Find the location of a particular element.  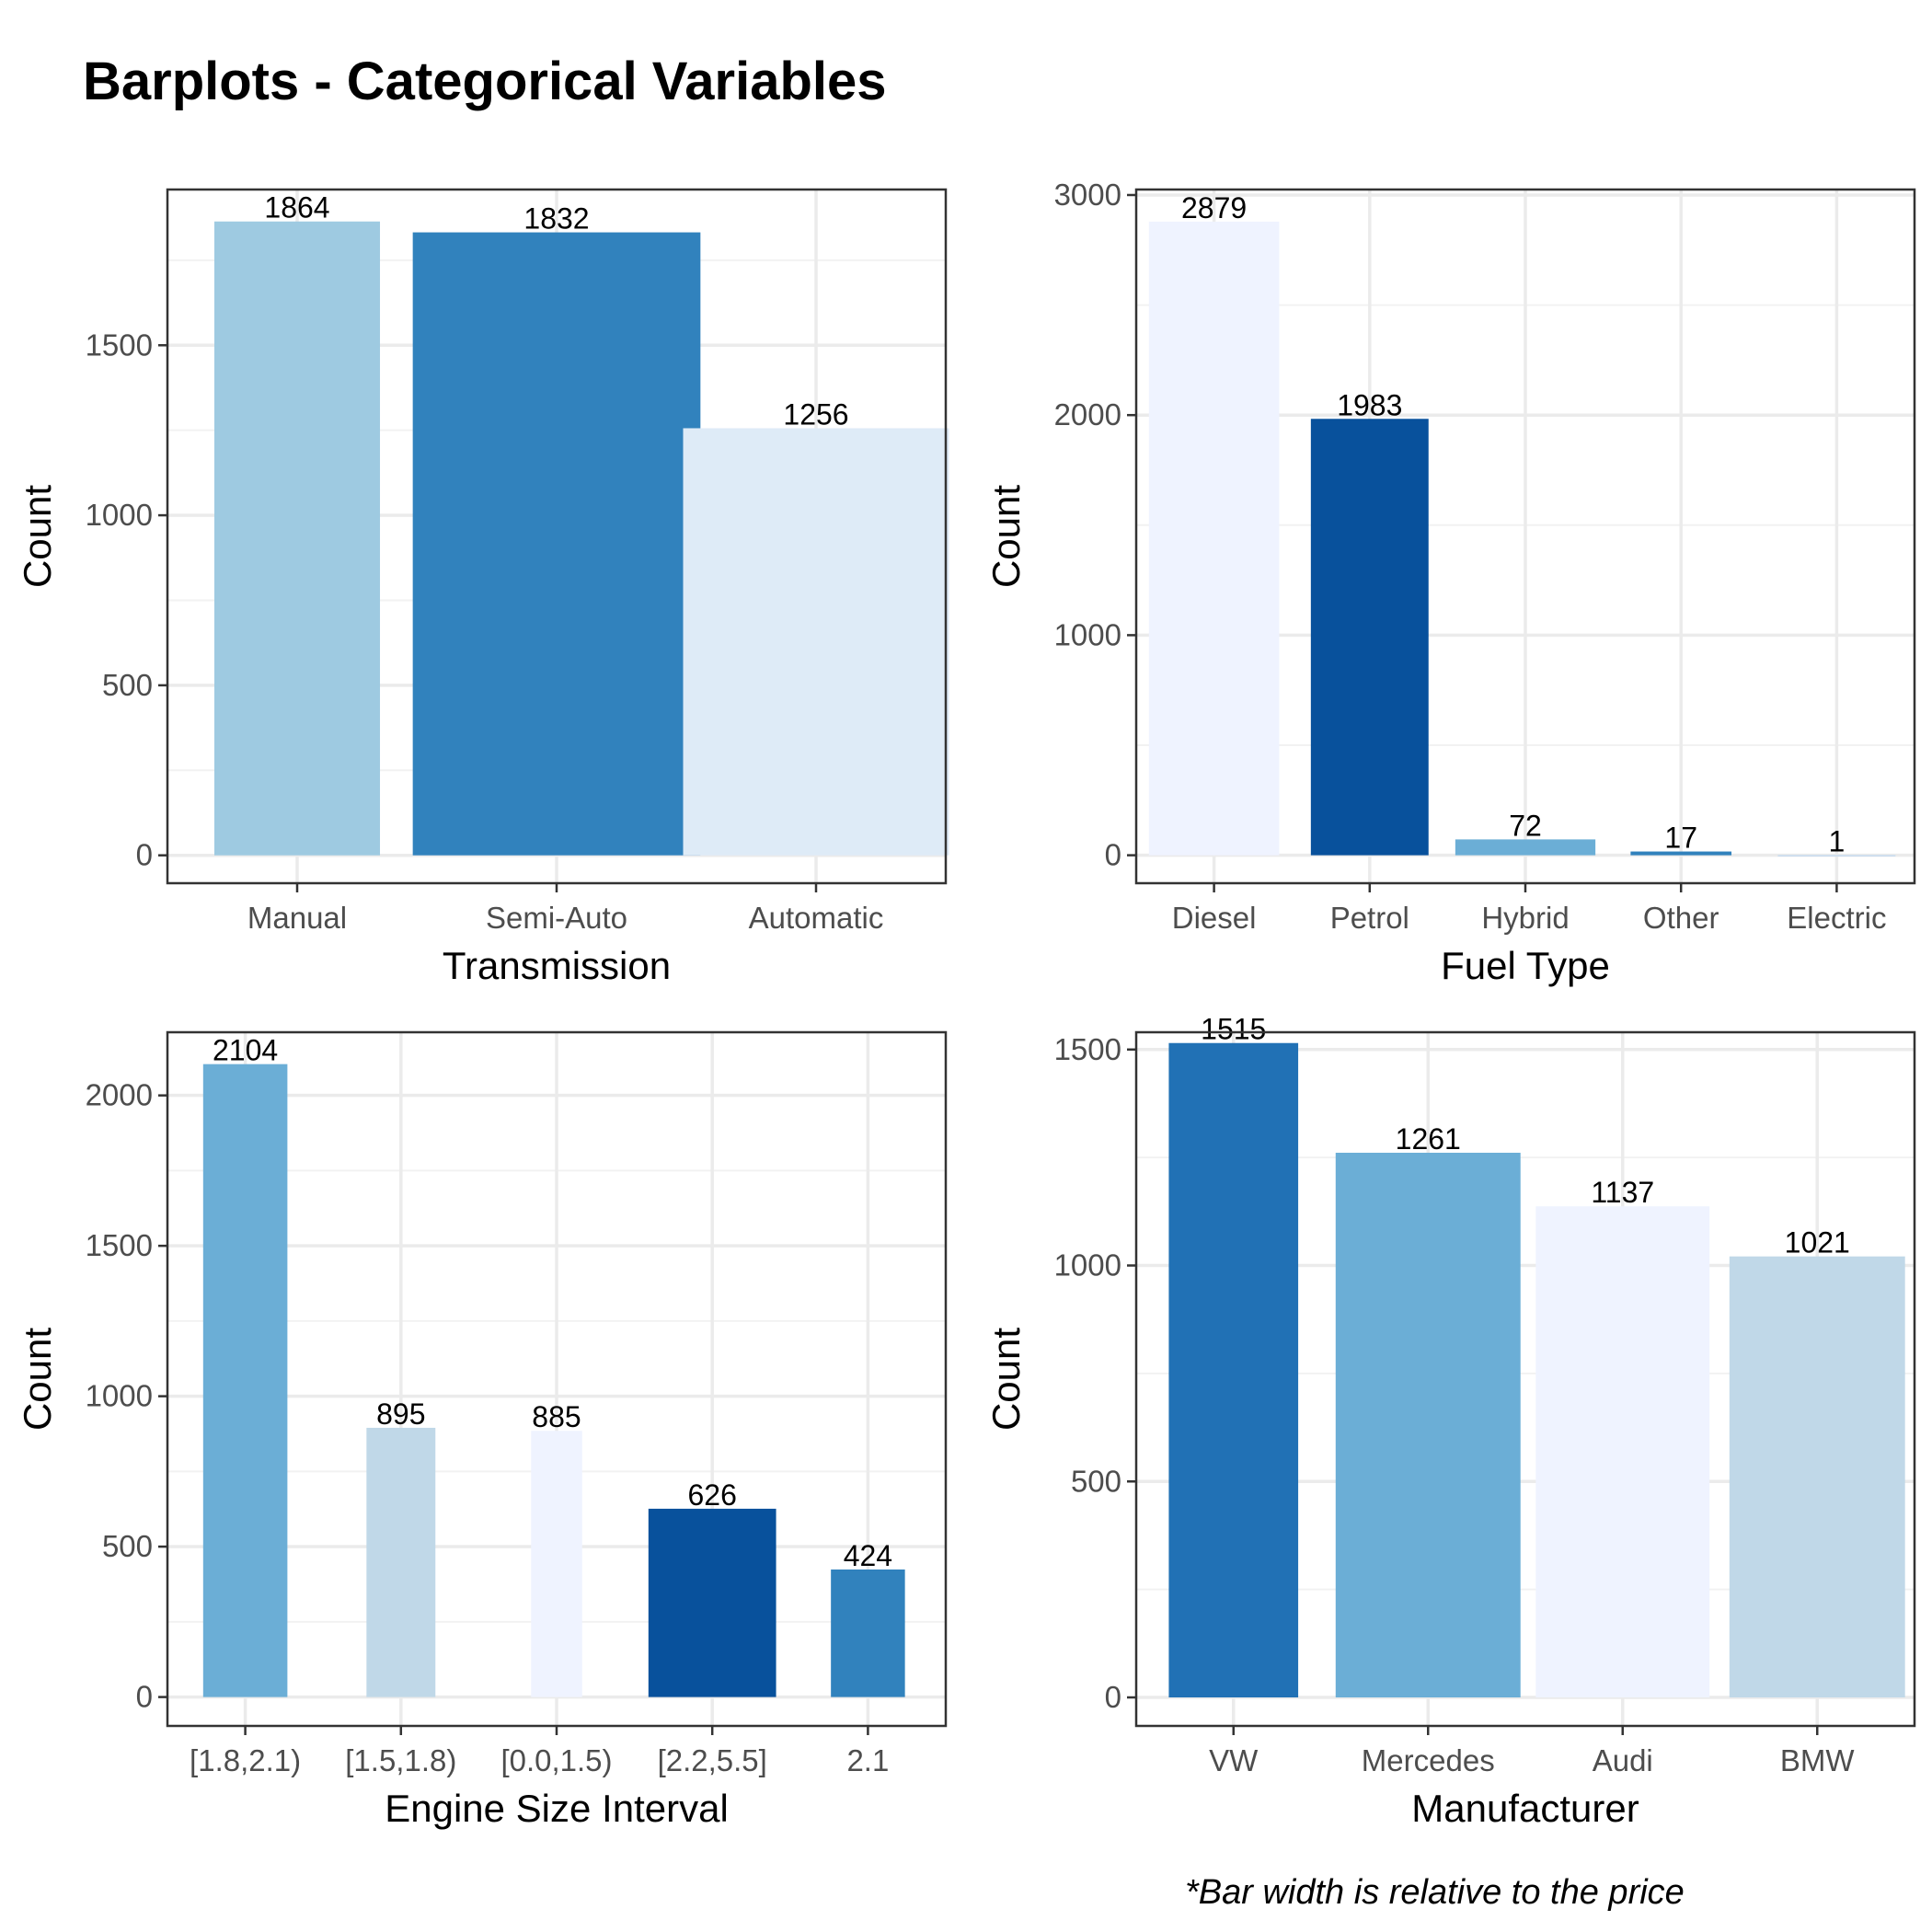

data-label: 1515 is located at coordinates (1233, 1029).